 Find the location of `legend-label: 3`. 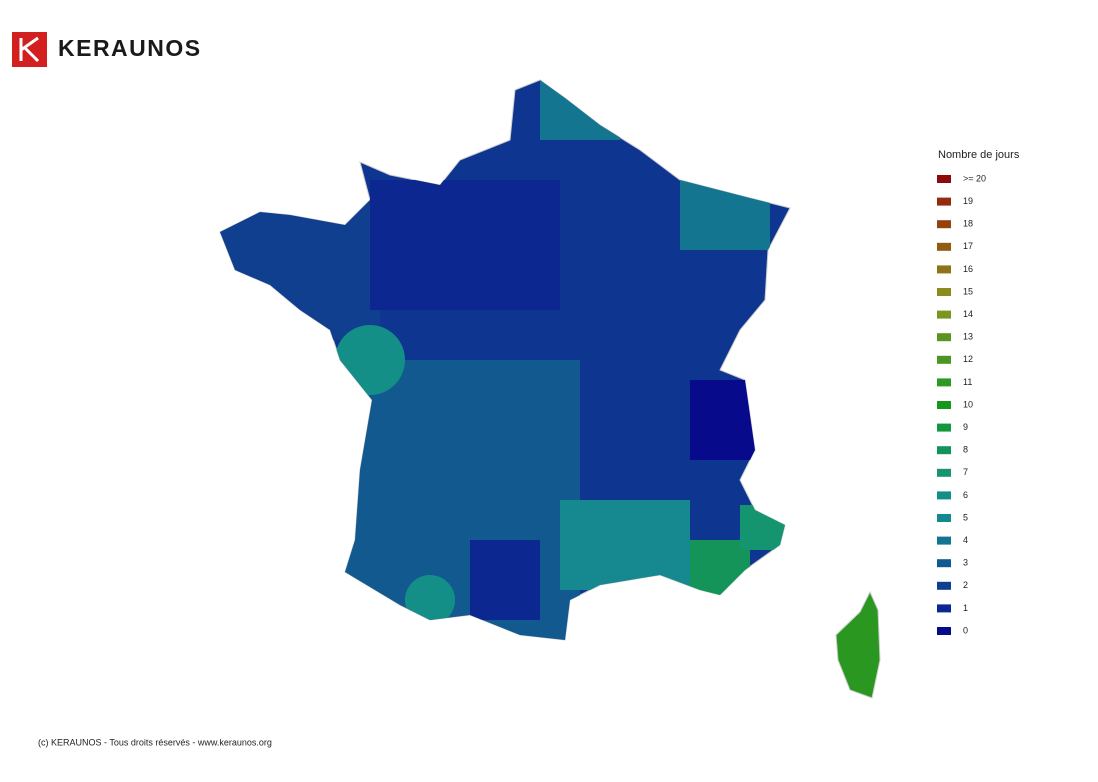

legend-label: 3 is located at coordinates (965, 563).